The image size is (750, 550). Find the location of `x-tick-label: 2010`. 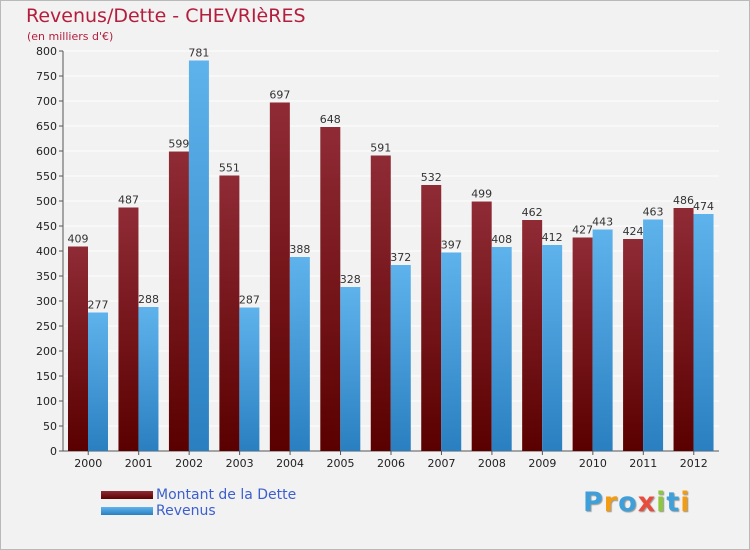

x-tick-label: 2010 is located at coordinates (593, 463).